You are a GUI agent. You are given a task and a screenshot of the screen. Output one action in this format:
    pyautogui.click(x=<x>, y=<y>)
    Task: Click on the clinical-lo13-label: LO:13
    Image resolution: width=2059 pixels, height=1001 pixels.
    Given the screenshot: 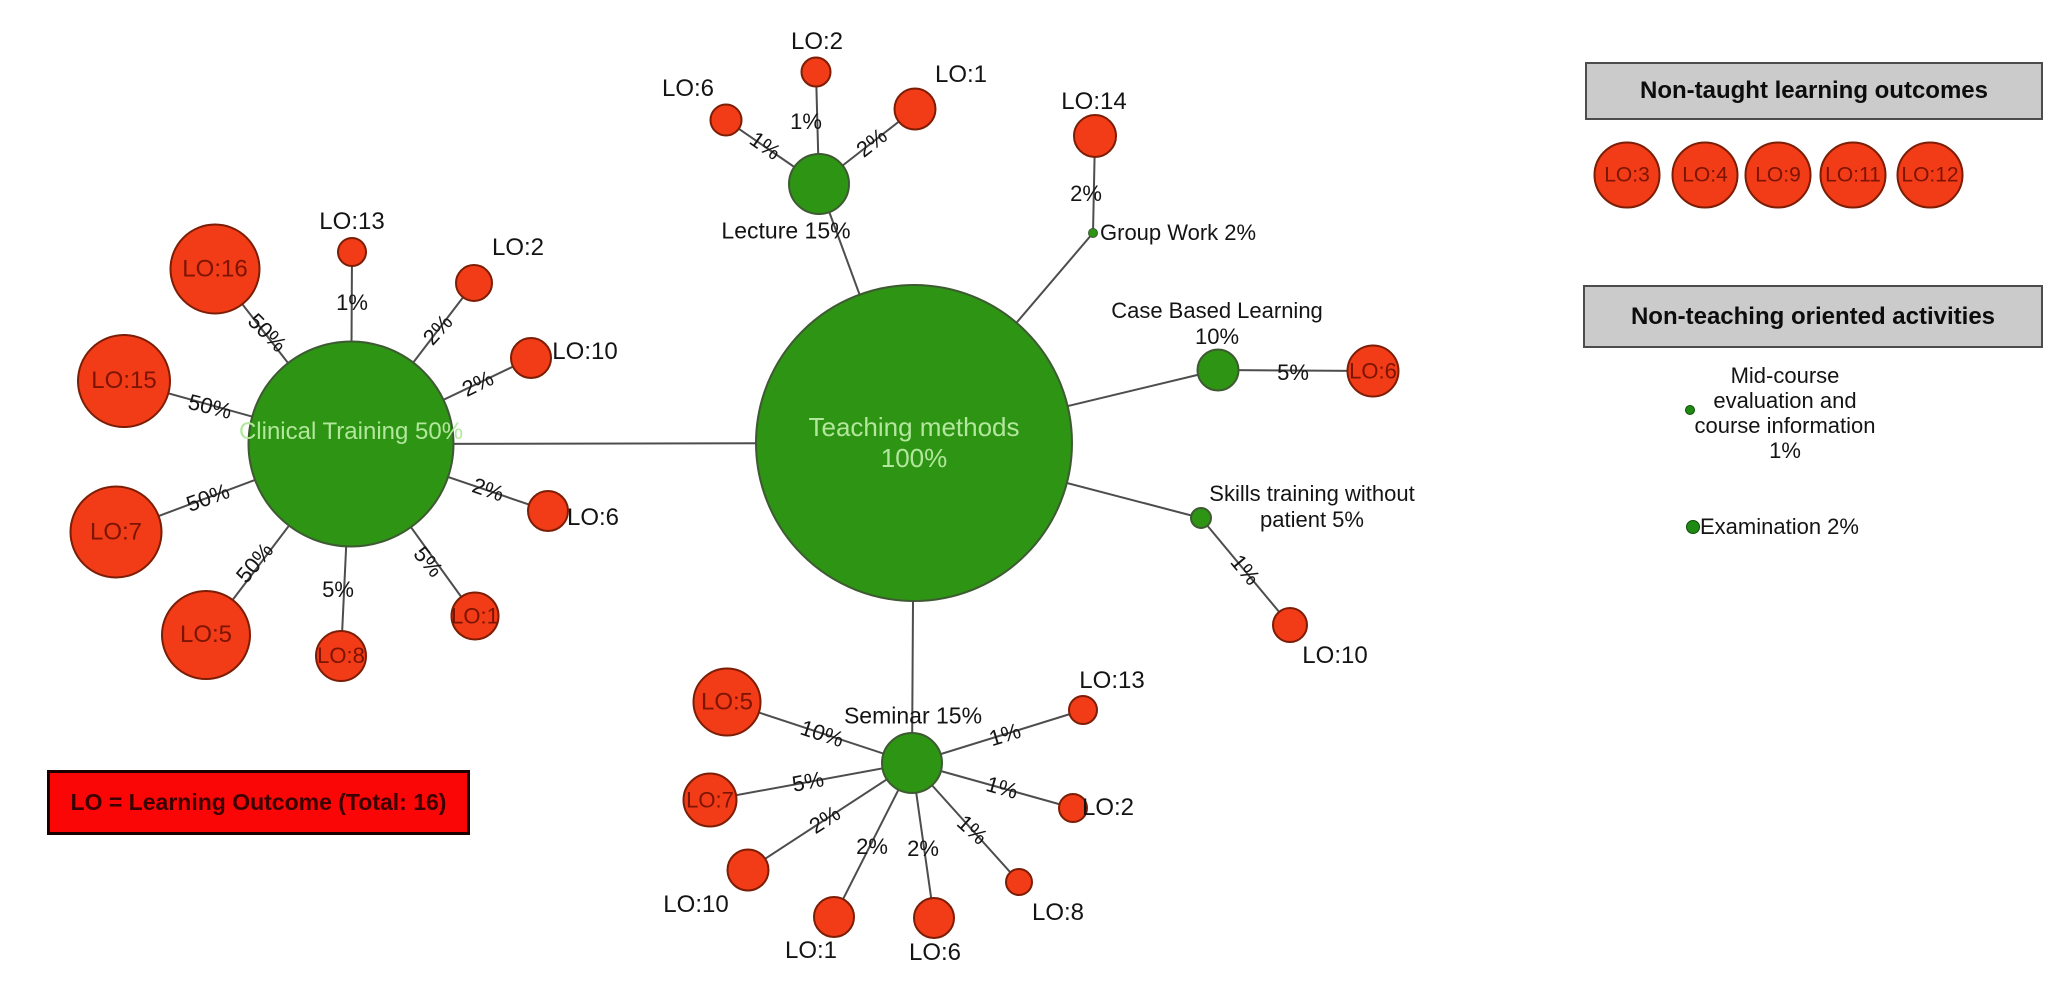 What is the action you would take?
    pyautogui.click(x=352, y=221)
    